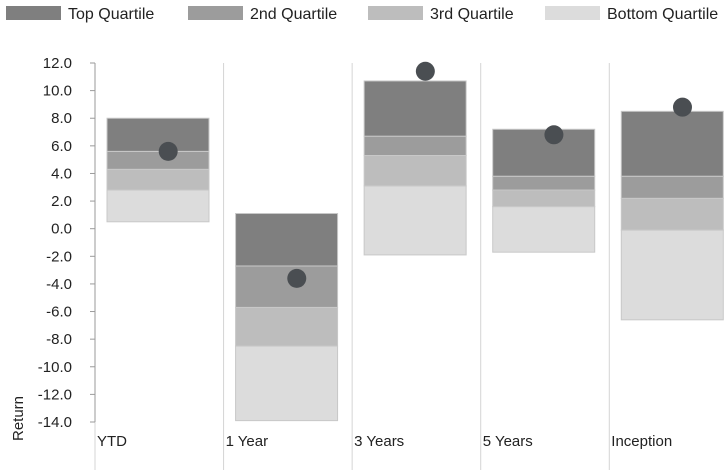  What do you see at coordinates (59, 312) in the screenshot?
I see `y-tick-label: -6.0` at bounding box center [59, 312].